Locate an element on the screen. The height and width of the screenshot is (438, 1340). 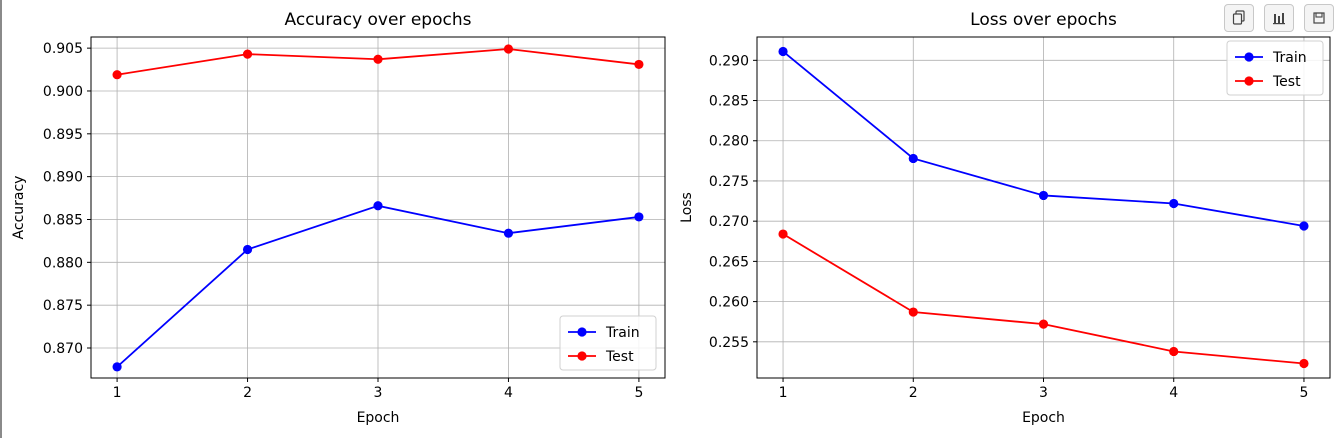
y-tick-label: 0.290 is located at coordinates (729, 61).